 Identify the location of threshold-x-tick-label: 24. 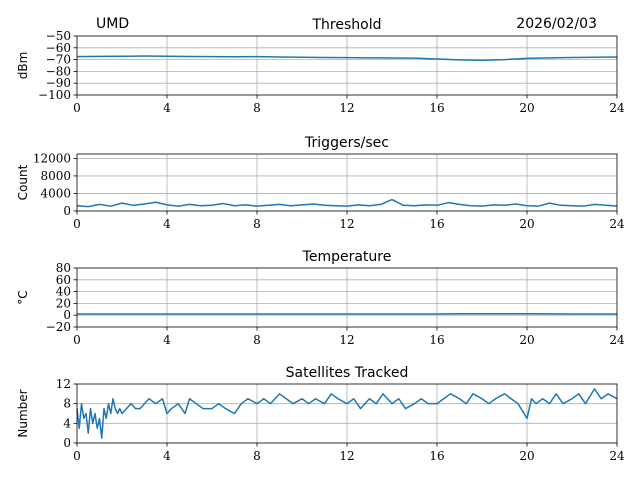
(617, 108).